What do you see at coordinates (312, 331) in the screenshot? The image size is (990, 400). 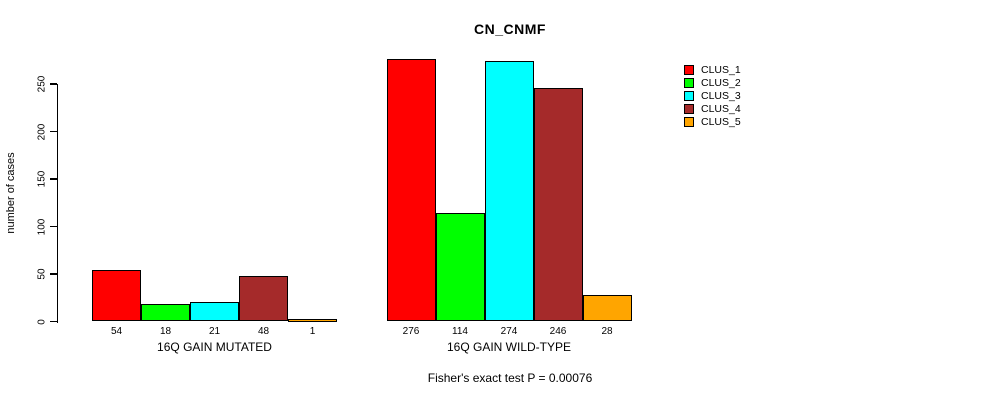 I see `bar-value-label: 1` at bounding box center [312, 331].